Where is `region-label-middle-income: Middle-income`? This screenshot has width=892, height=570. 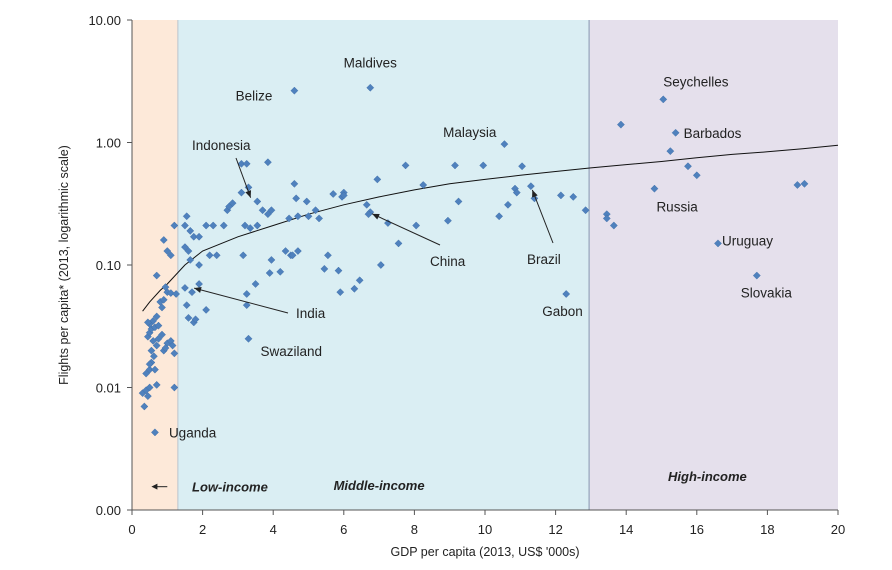 region-label-middle-income: Middle-income is located at coordinates (379, 485).